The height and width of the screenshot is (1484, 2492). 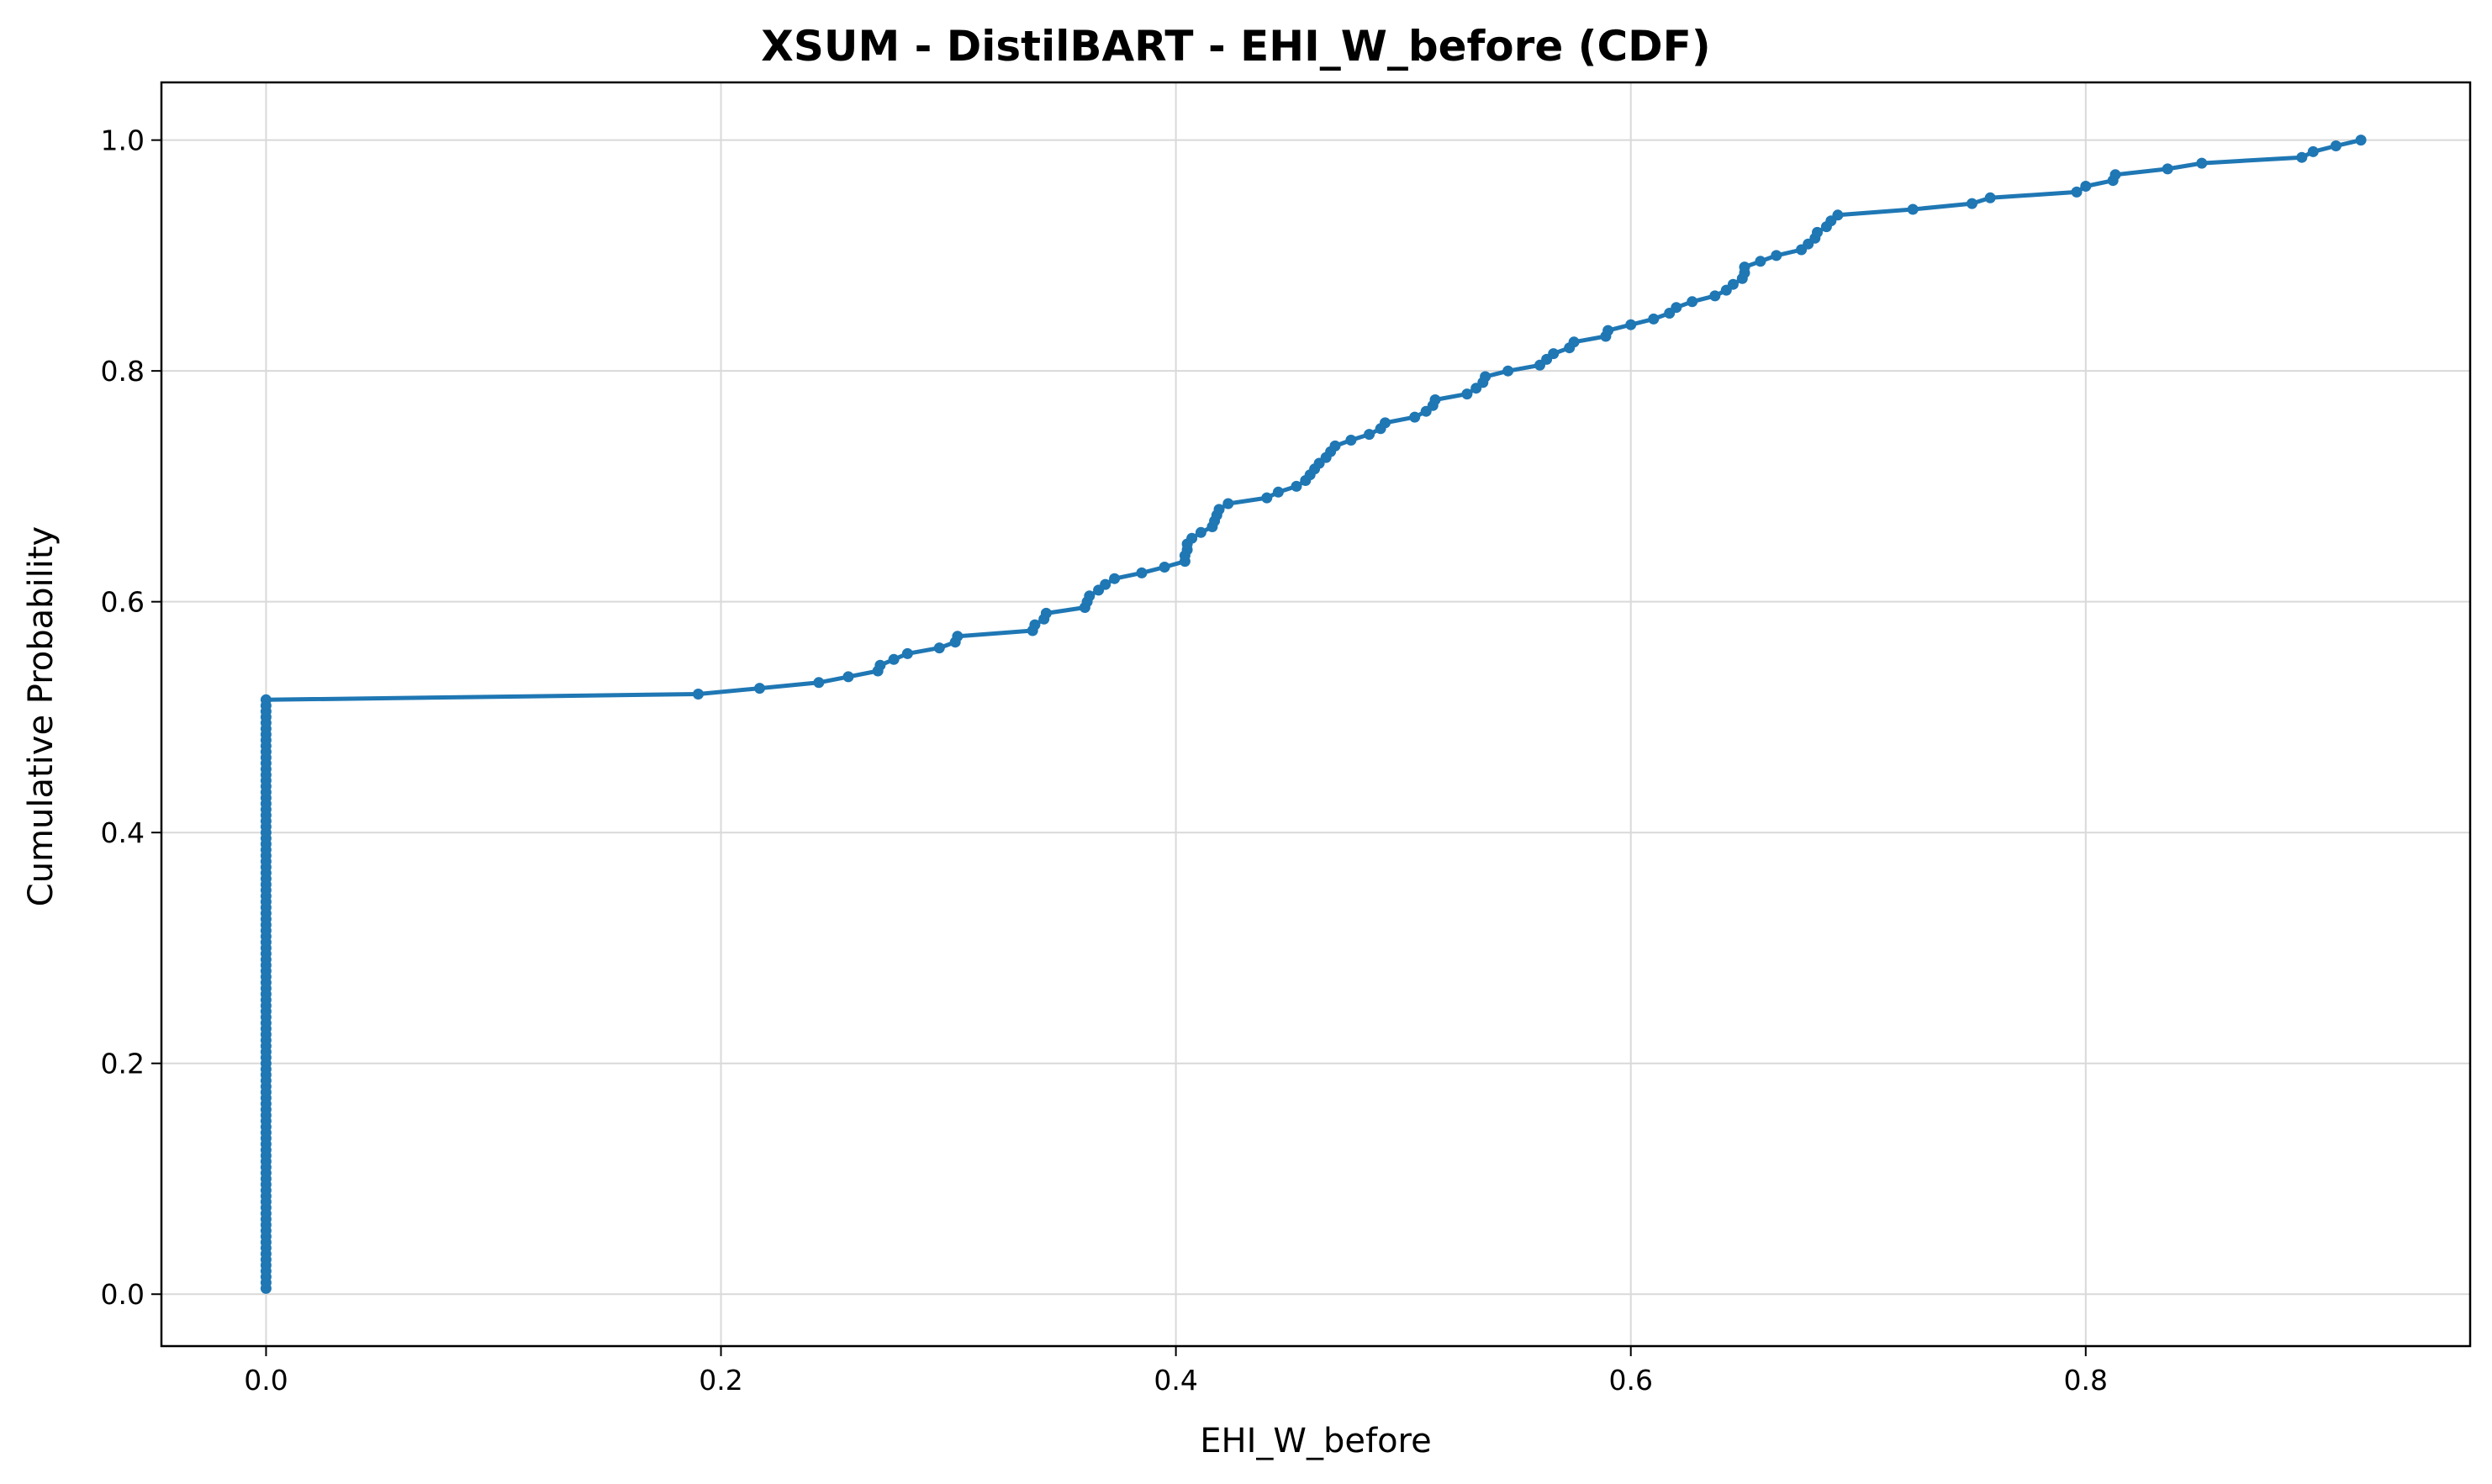 I want to click on chart-title: XSUM - DistilBART - EHI_W_before (CDF), so click(x=1235, y=46).